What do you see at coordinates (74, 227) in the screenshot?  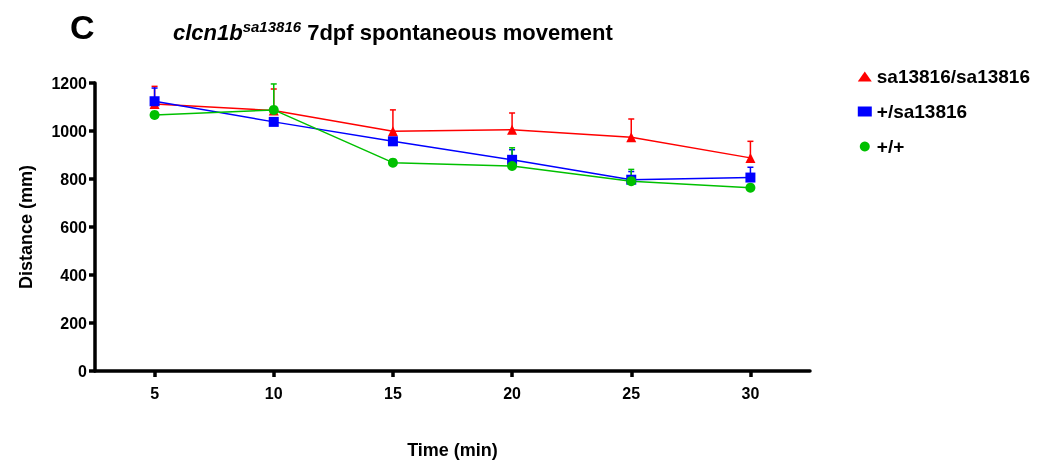 I see `y-tick-label: 600` at bounding box center [74, 227].